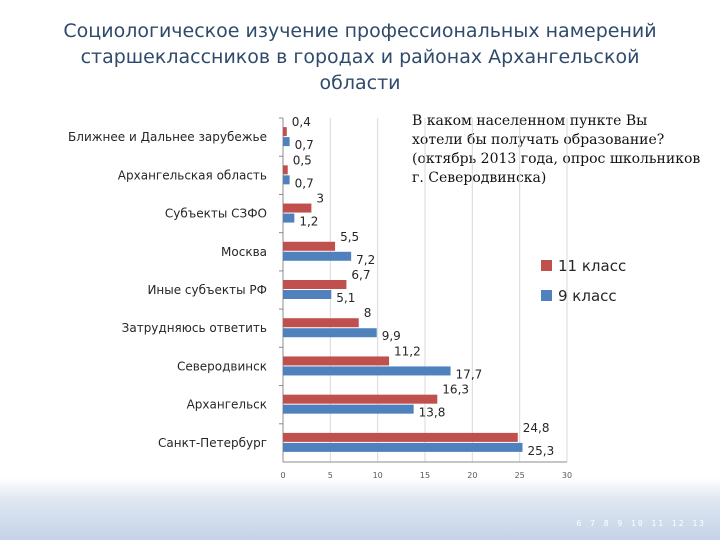  I want to click on x-tick-label: 30, so click(567, 475).